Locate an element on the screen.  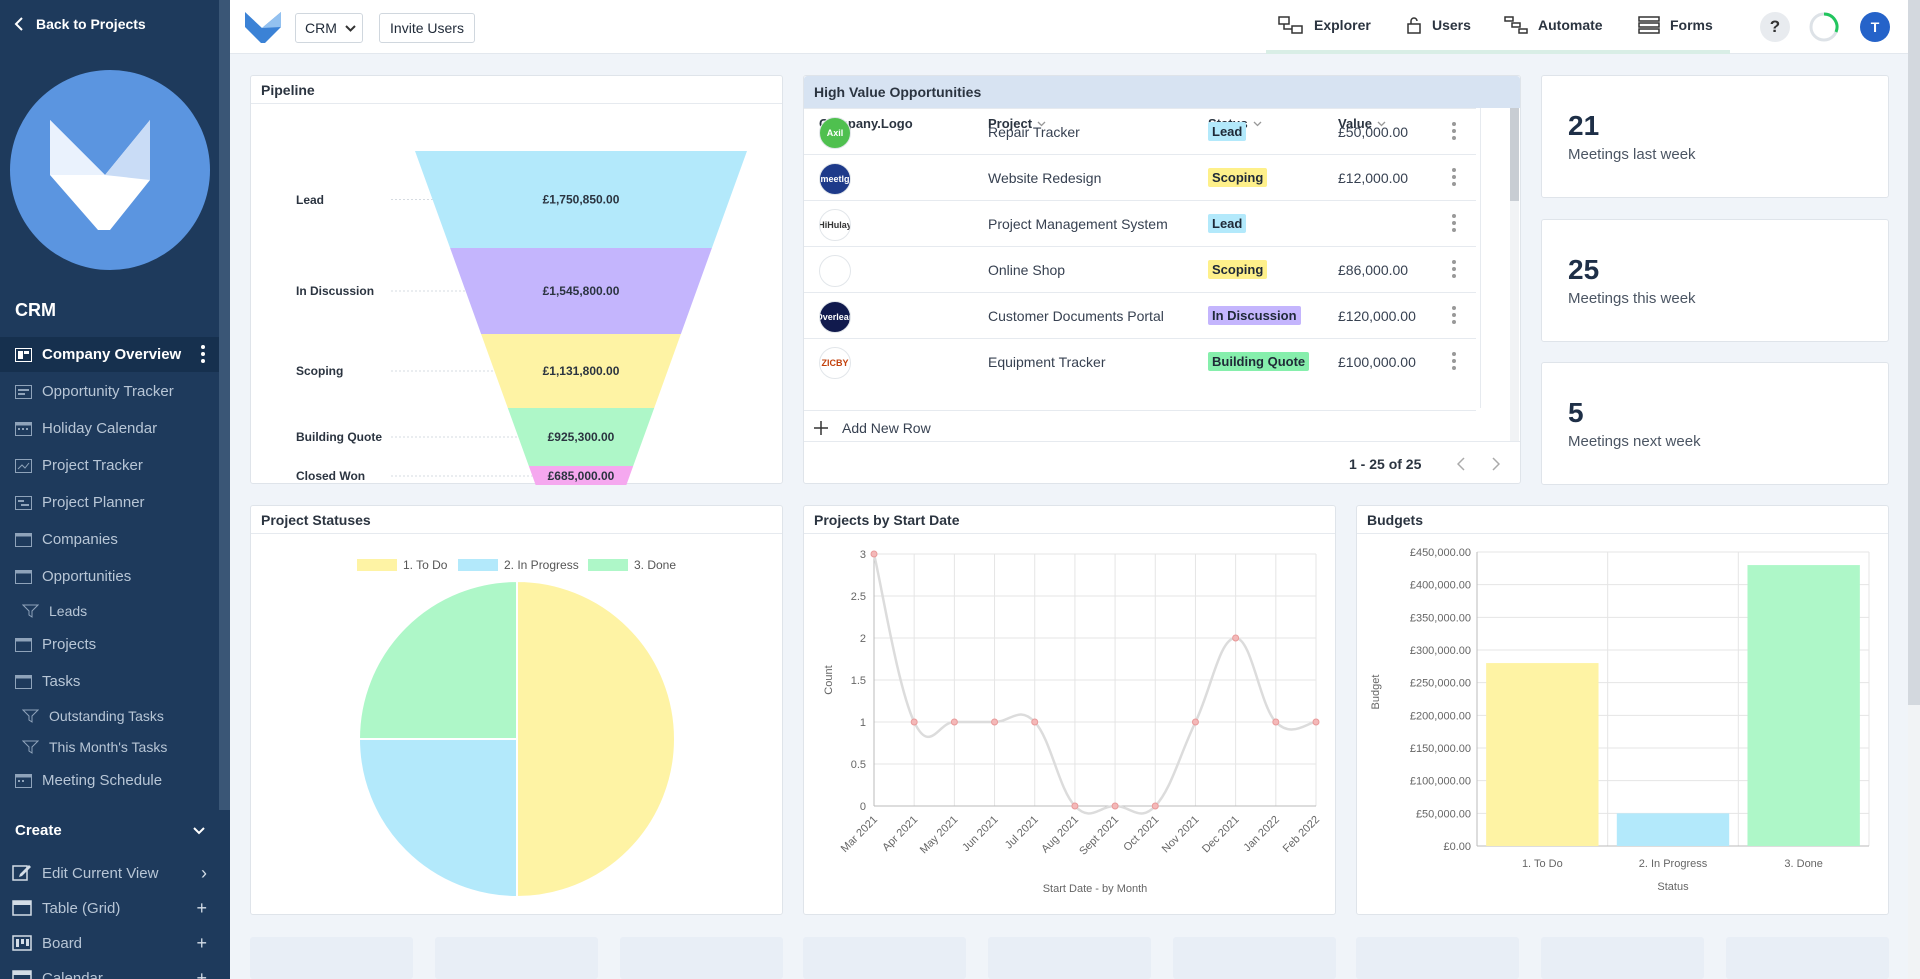
nav-item-opportunity-tracker: Opportunity Tracker is located at coordinates (109, 391).